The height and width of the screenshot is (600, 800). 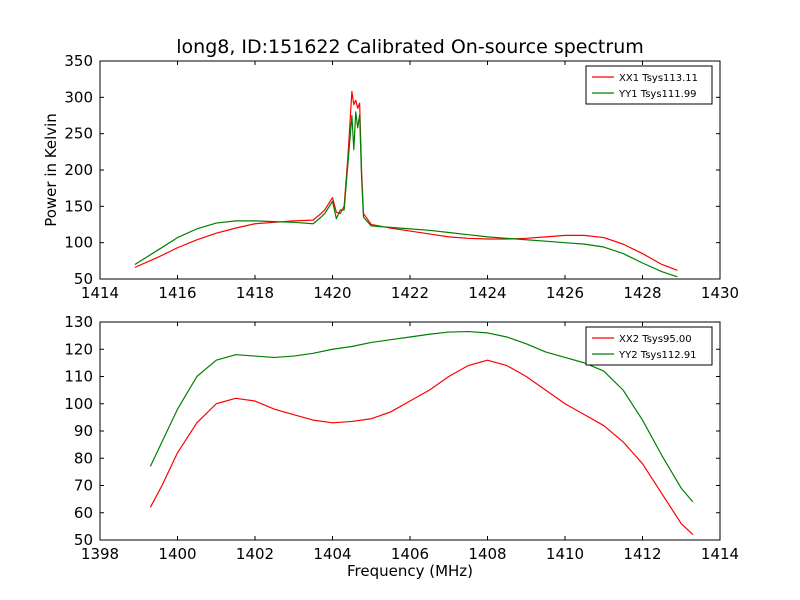 I want to click on x-tick-label: 1398, so click(x=100, y=554).